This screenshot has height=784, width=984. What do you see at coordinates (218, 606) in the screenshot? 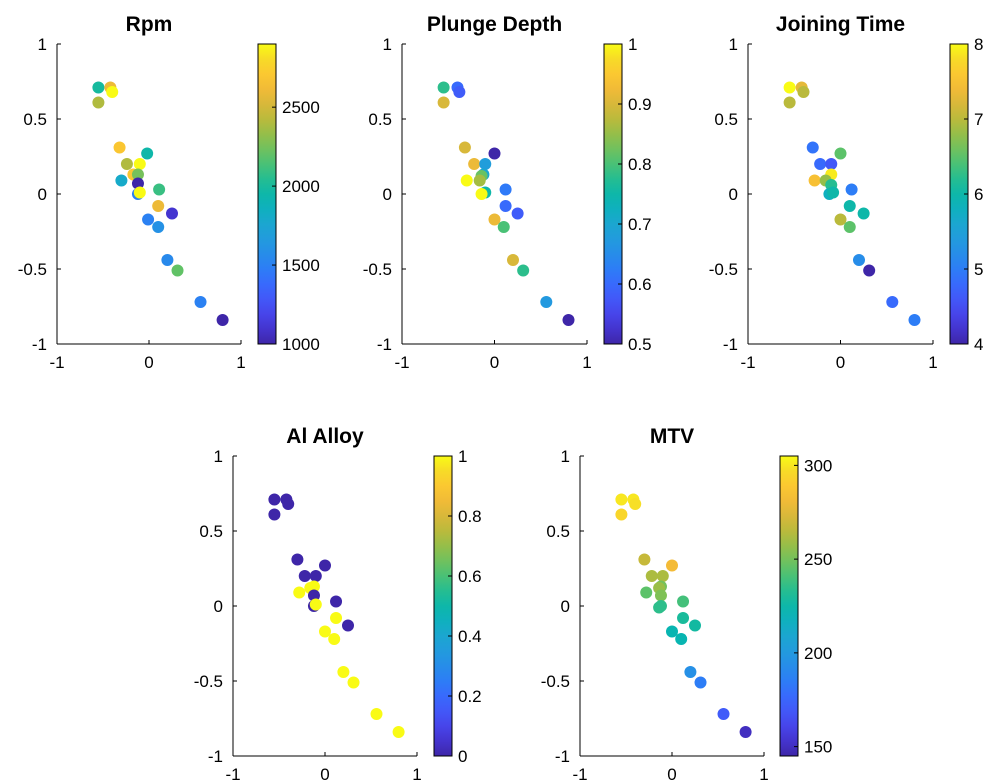
I see `y-tick-label: 0` at bounding box center [218, 606].